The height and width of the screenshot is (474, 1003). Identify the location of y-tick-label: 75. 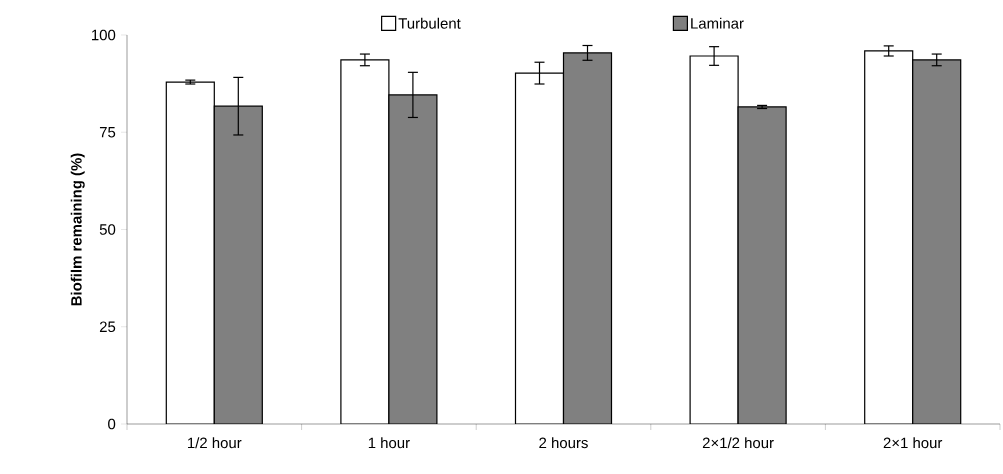
(107, 132).